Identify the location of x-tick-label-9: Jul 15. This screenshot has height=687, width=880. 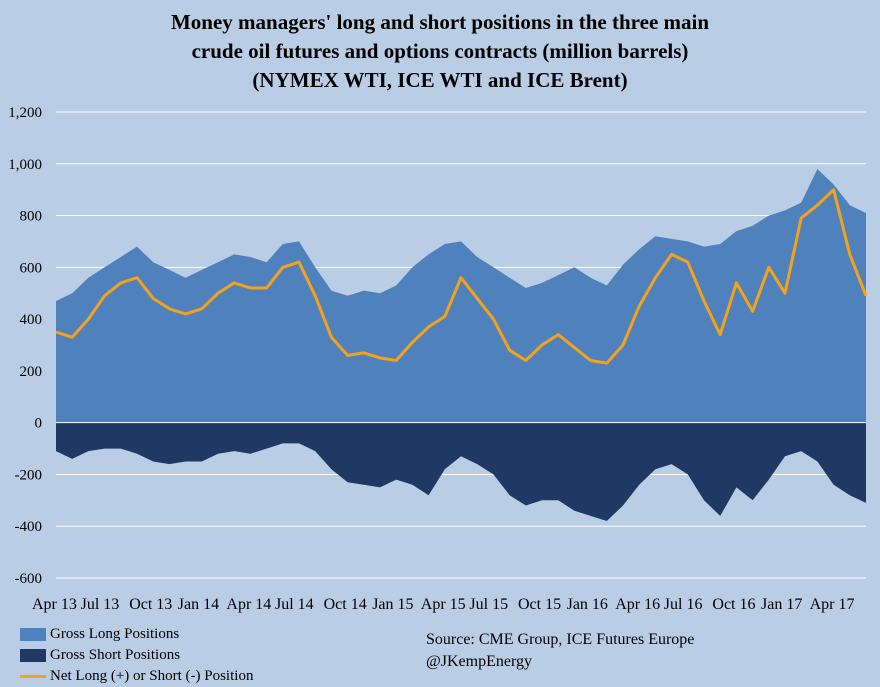
(488, 604).